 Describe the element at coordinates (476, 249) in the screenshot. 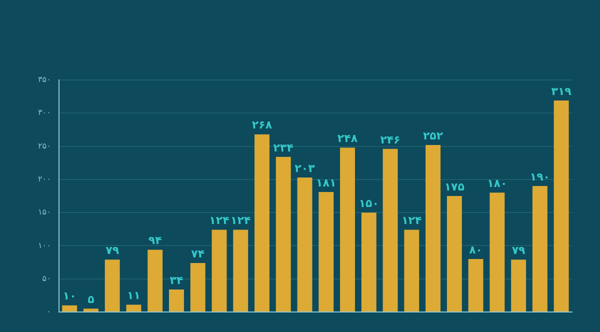

I see `data-label: ۸۰` at that location.